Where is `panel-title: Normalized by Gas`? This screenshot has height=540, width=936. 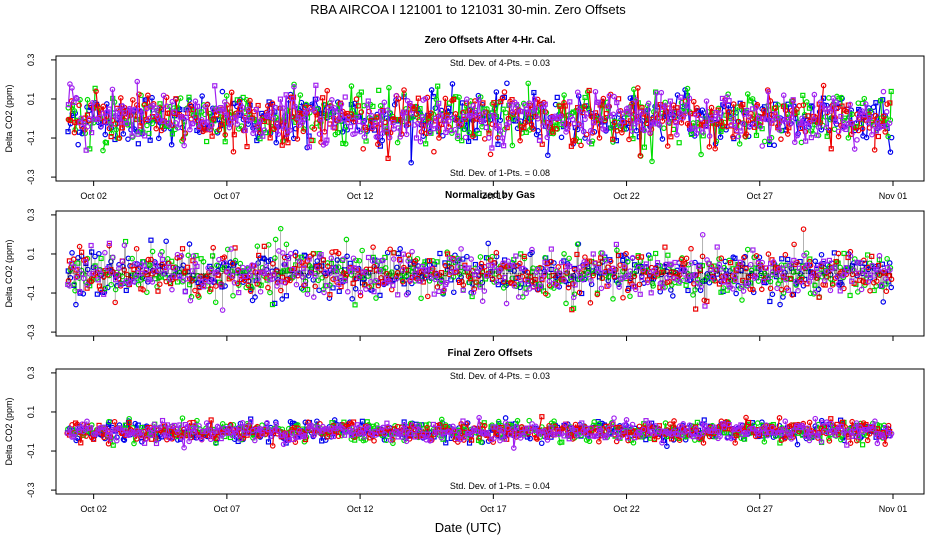 panel-title: Normalized by Gas is located at coordinates (490, 195).